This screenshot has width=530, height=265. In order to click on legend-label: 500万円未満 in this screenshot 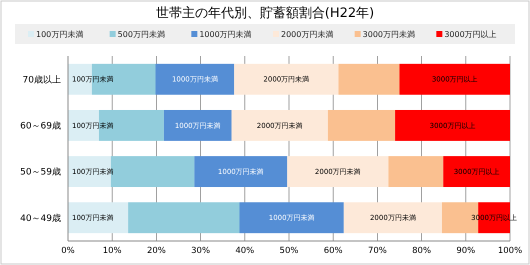, I will do `click(141, 34)`.